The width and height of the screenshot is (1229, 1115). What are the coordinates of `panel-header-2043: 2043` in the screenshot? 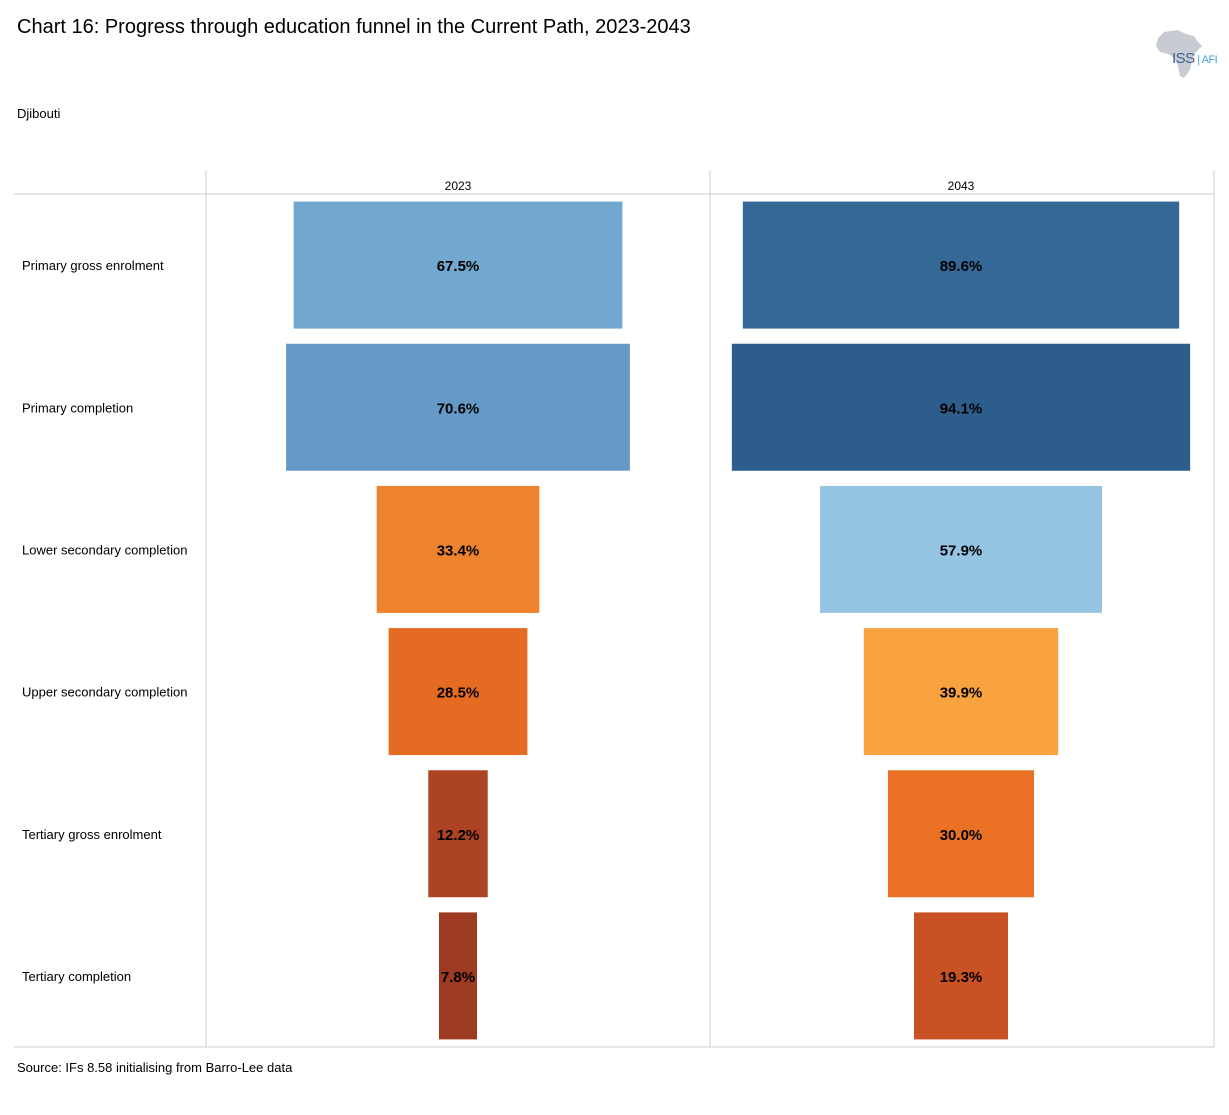 It's located at (961, 186).